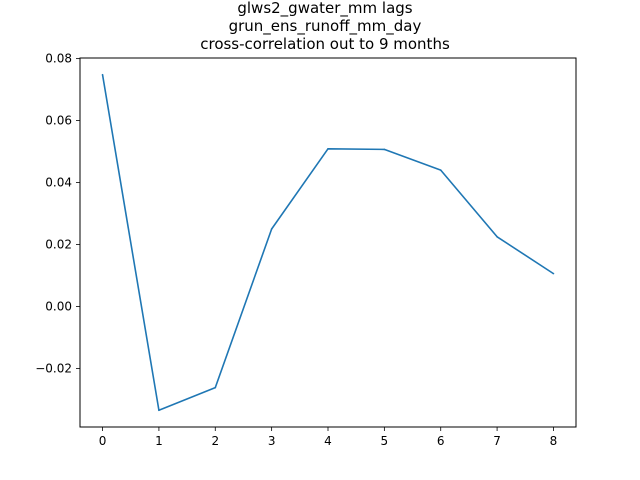  Describe the element at coordinates (554, 441) in the screenshot. I see `x-tick-label: 8` at that location.